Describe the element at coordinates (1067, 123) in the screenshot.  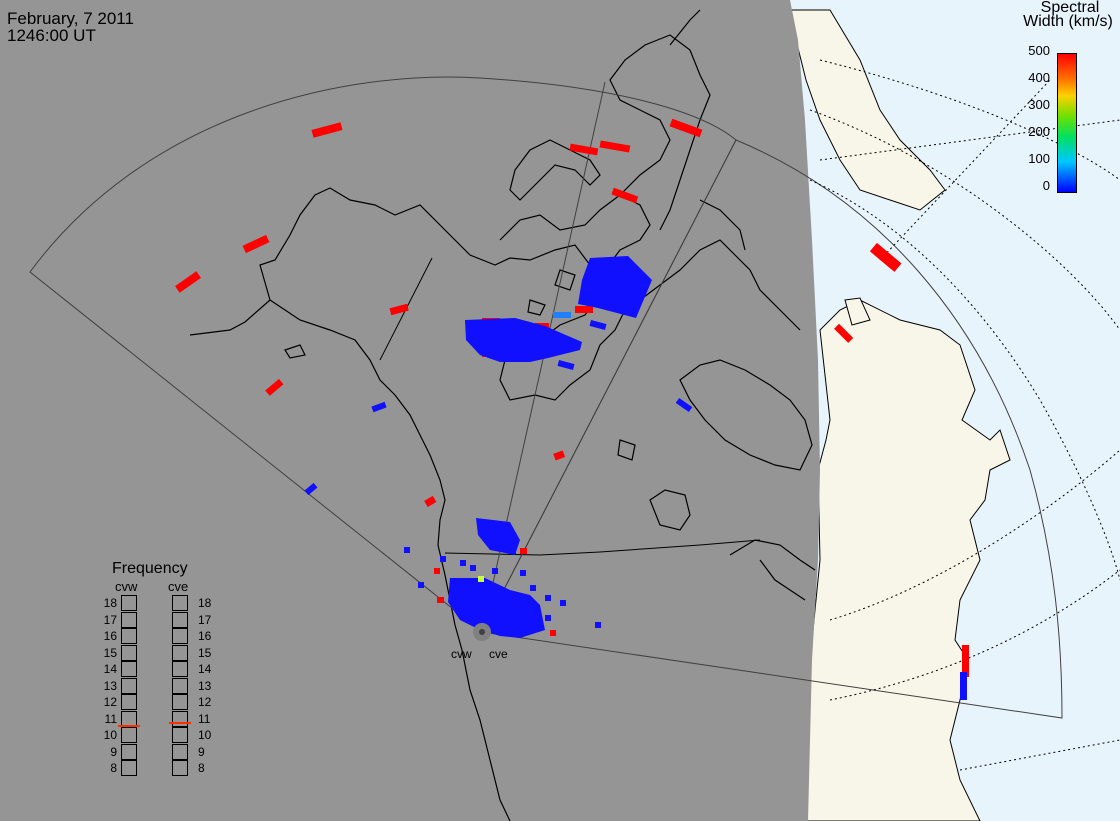
I see `colorbar-gradient` at that location.